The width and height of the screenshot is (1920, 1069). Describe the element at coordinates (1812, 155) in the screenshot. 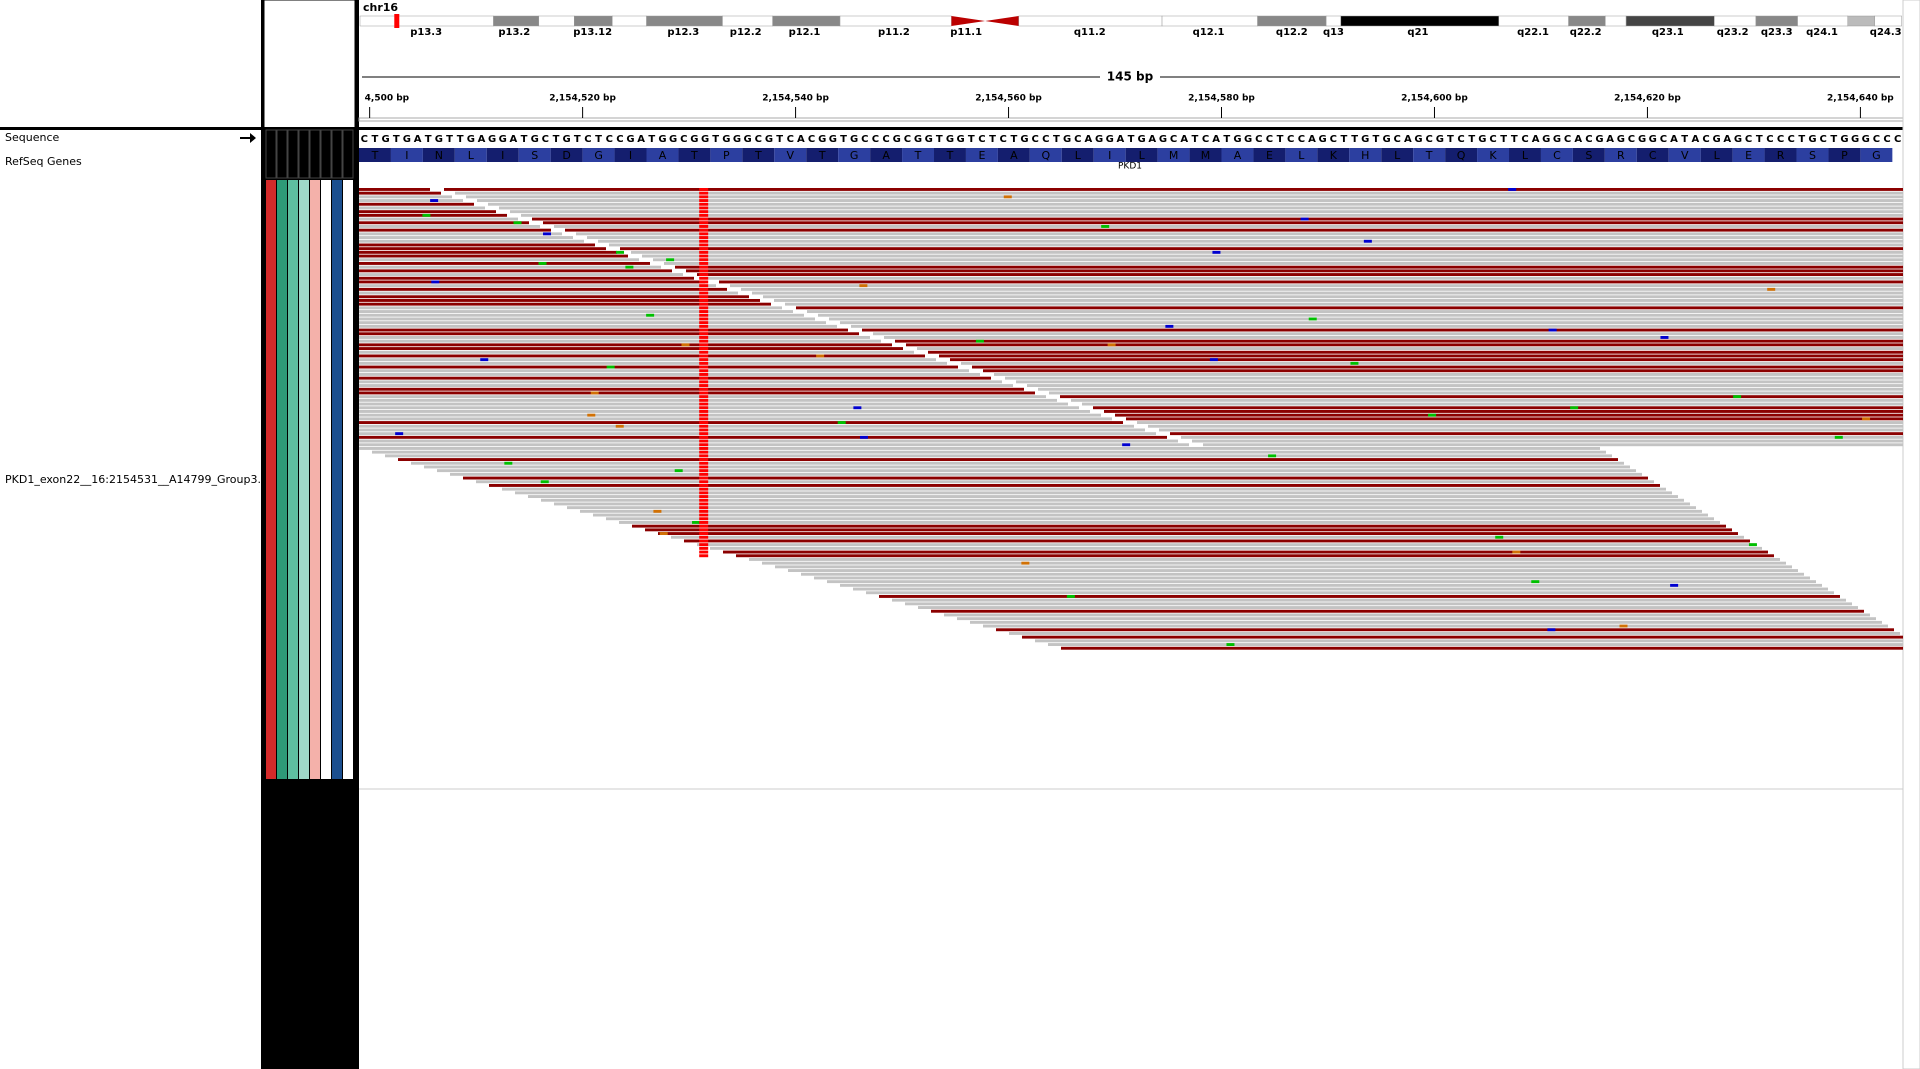

I see `amino-acid: S` at that location.